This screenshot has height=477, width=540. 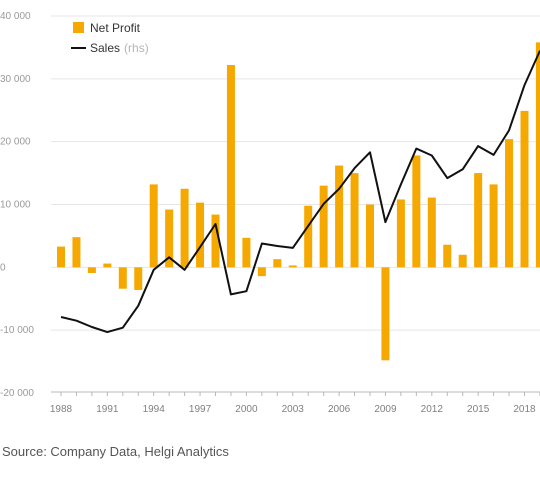 I want to click on legend-label-sales: Sales (rhs), so click(x=119, y=48).